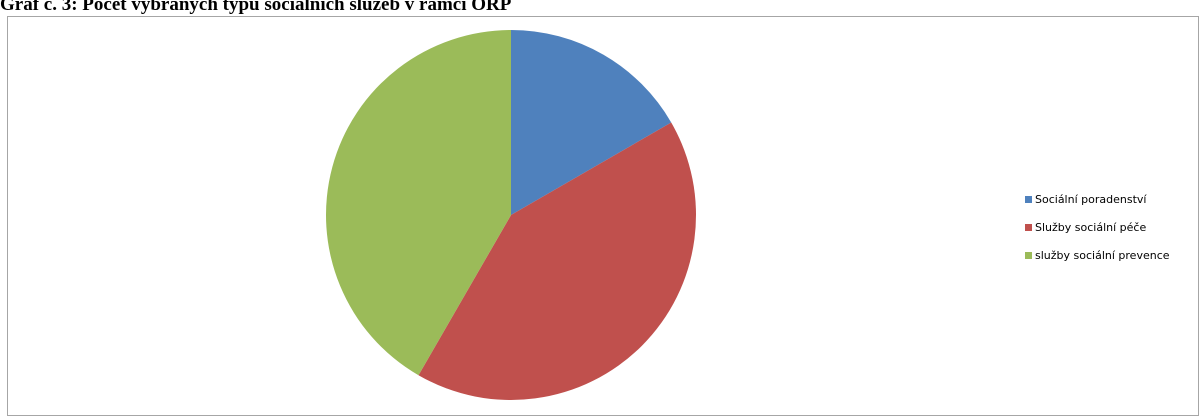  I want to click on legend-label: služby sociální prevence, so click(1102, 255).